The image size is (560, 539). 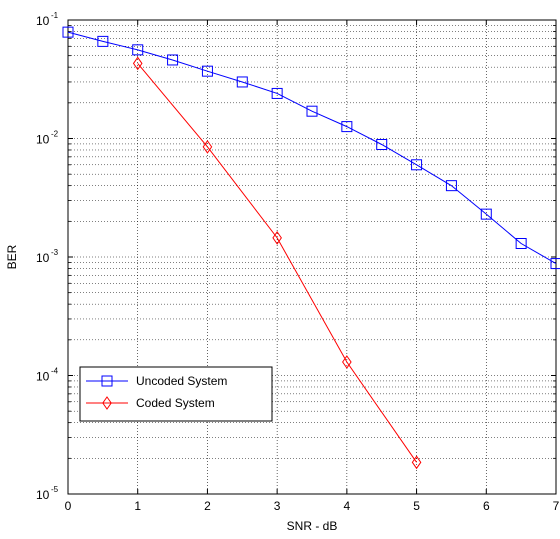 What do you see at coordinates (55, 252) in the screenshot?
I see `y-tick-label-exponent: -3` at bounding box center [55, 252].